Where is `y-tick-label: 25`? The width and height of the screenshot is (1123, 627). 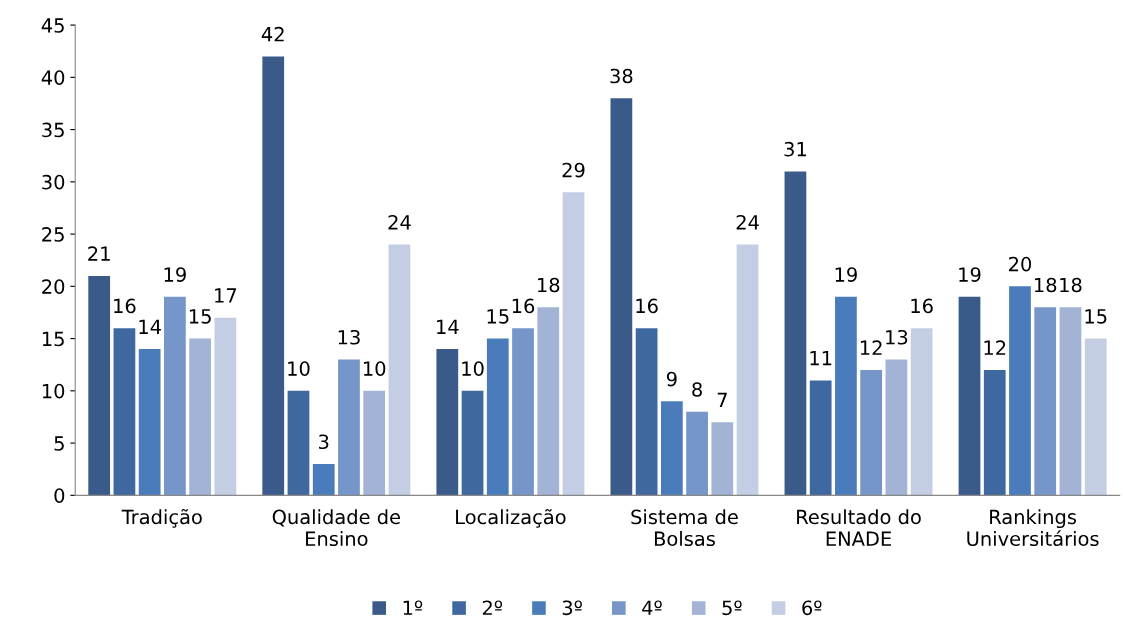
y-tick-label: 25 is located at coordinates (53, 234).